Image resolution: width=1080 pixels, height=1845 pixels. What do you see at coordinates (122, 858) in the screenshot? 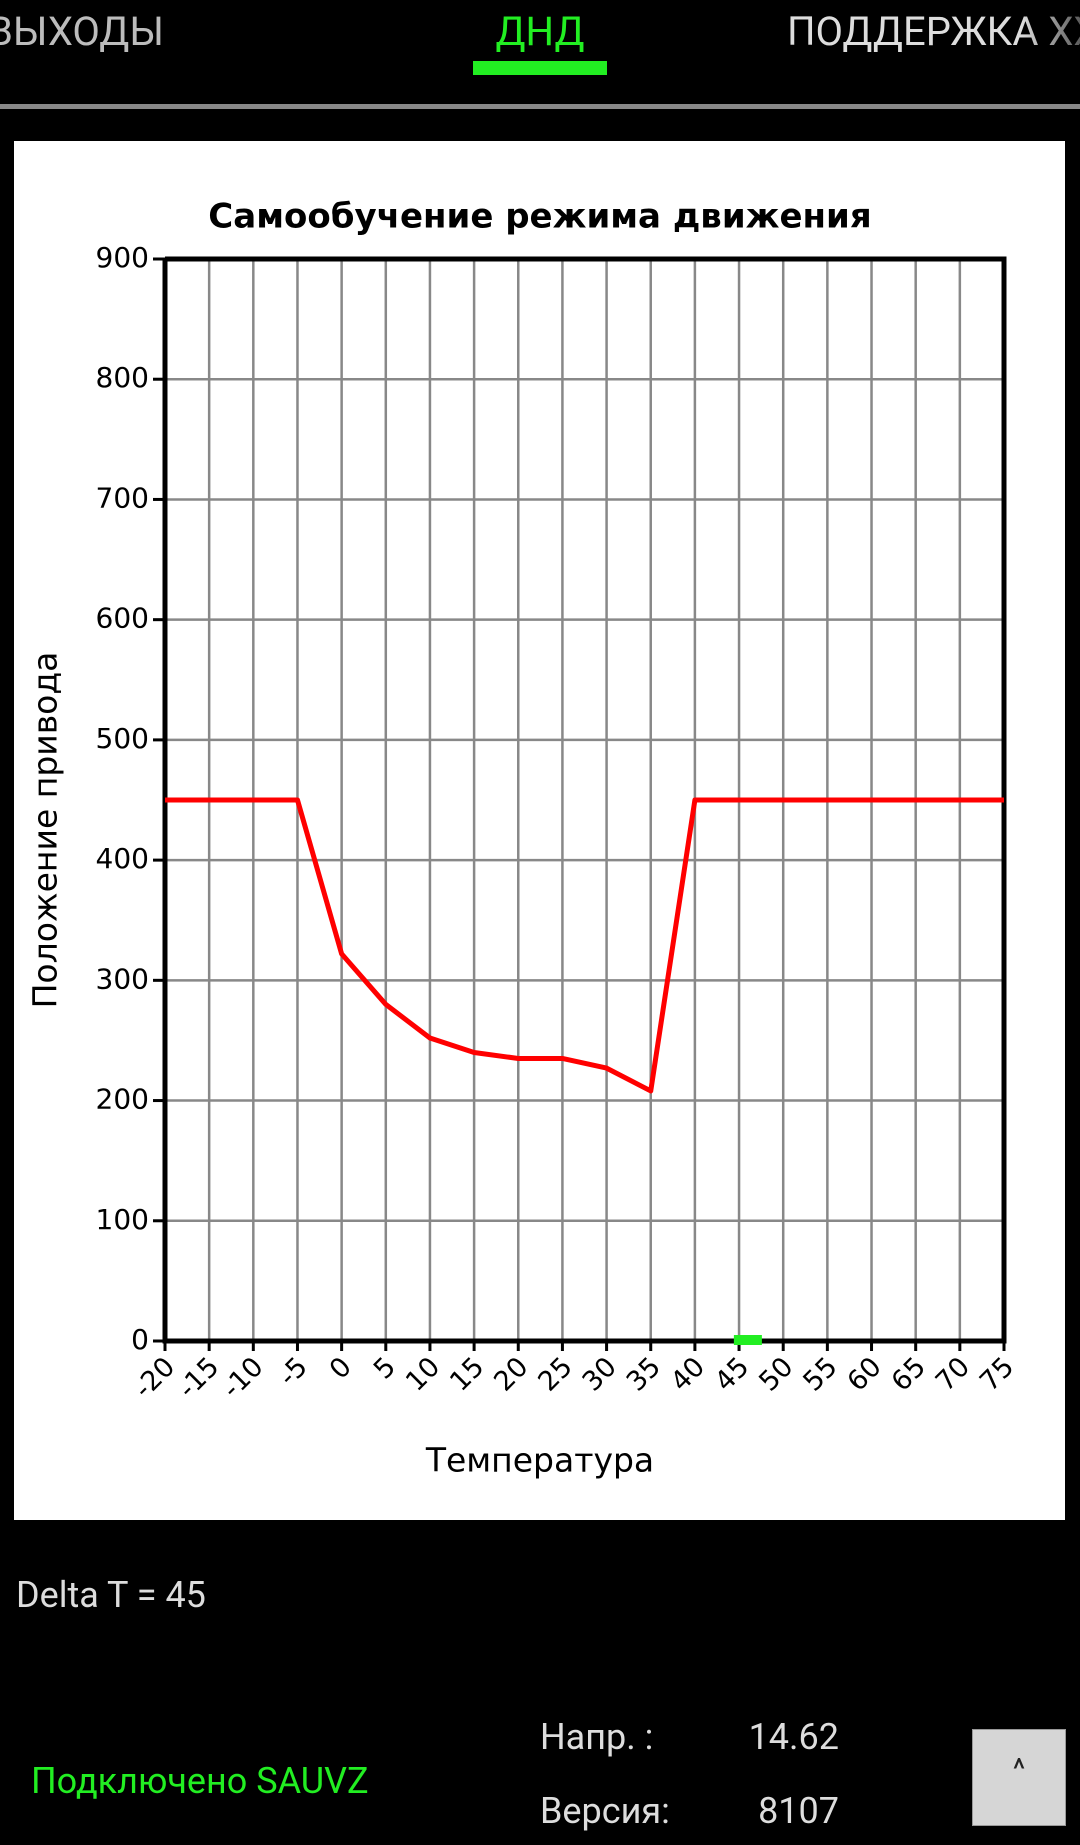
I see `y-tick-label: 400` at bounding box center [122, 858].